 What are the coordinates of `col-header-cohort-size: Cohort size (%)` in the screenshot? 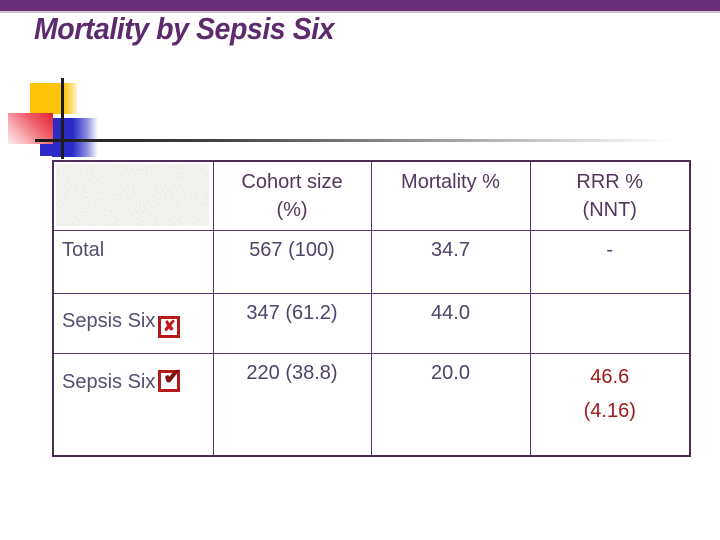 It's located at (292, 195).